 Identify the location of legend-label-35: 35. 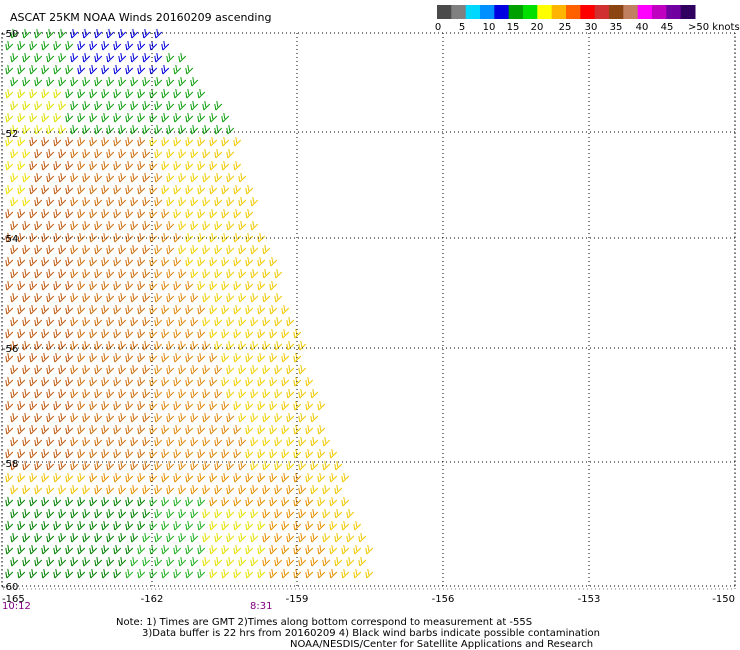
(616, 27).